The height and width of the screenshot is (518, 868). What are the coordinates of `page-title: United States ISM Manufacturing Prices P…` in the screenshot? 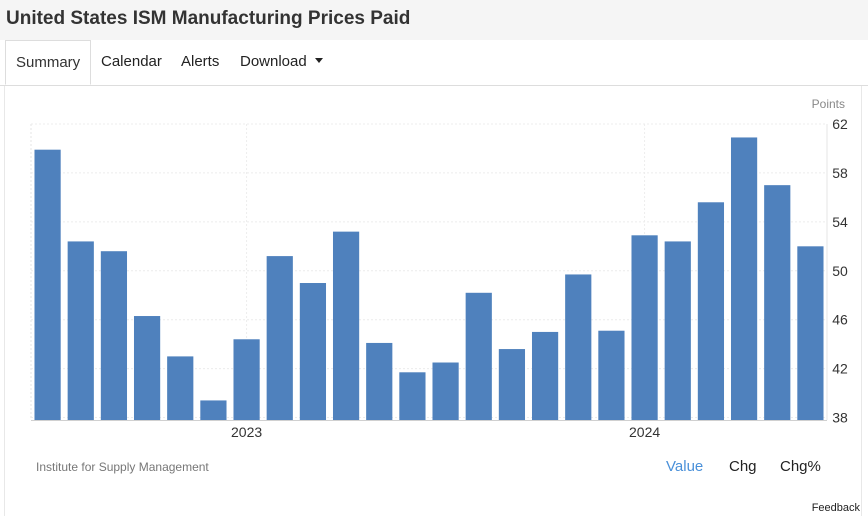 It's located at (208, 18).